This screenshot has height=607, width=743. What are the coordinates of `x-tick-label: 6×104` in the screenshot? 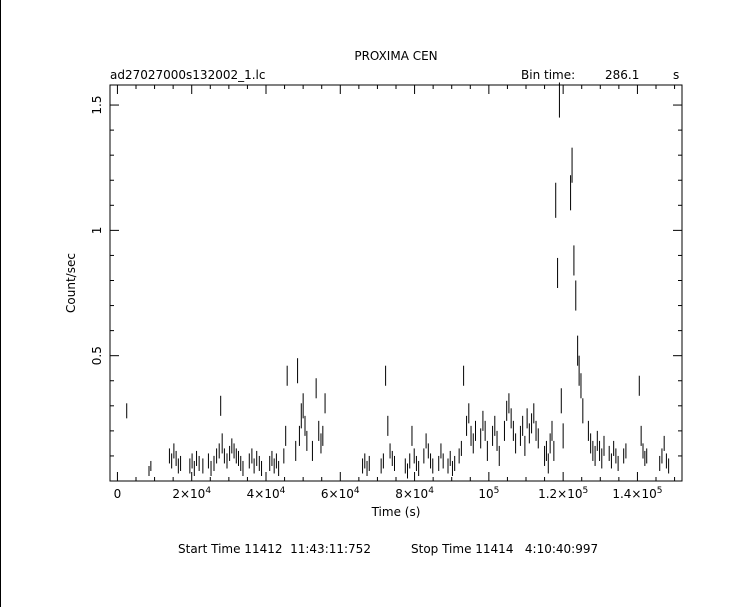 It's located at (340, 493).